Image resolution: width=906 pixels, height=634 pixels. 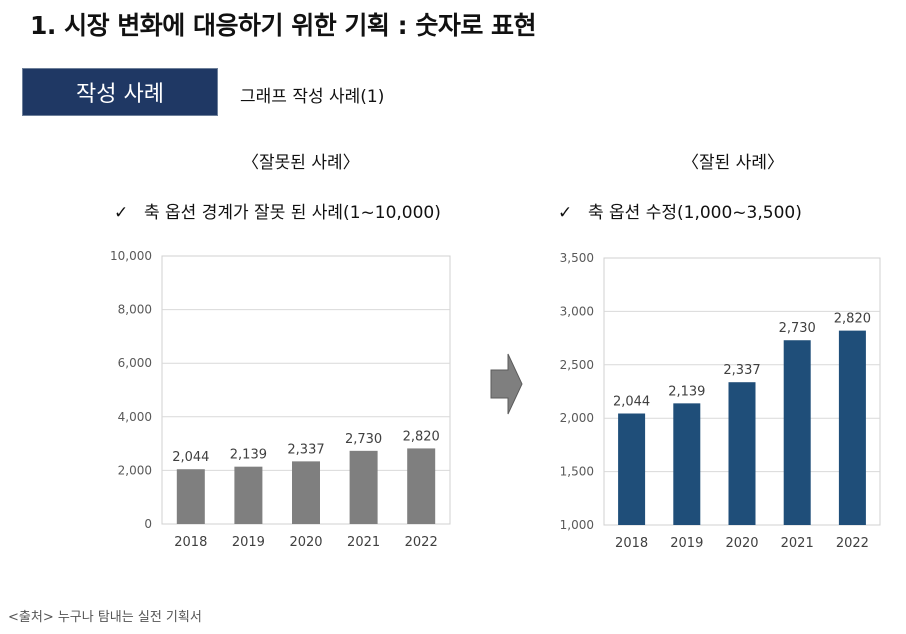 I want to click on page-title: 1. 시장 변화에 대응하기 위한 기획 : 숫자로 표현, so click(x=283, y=25).